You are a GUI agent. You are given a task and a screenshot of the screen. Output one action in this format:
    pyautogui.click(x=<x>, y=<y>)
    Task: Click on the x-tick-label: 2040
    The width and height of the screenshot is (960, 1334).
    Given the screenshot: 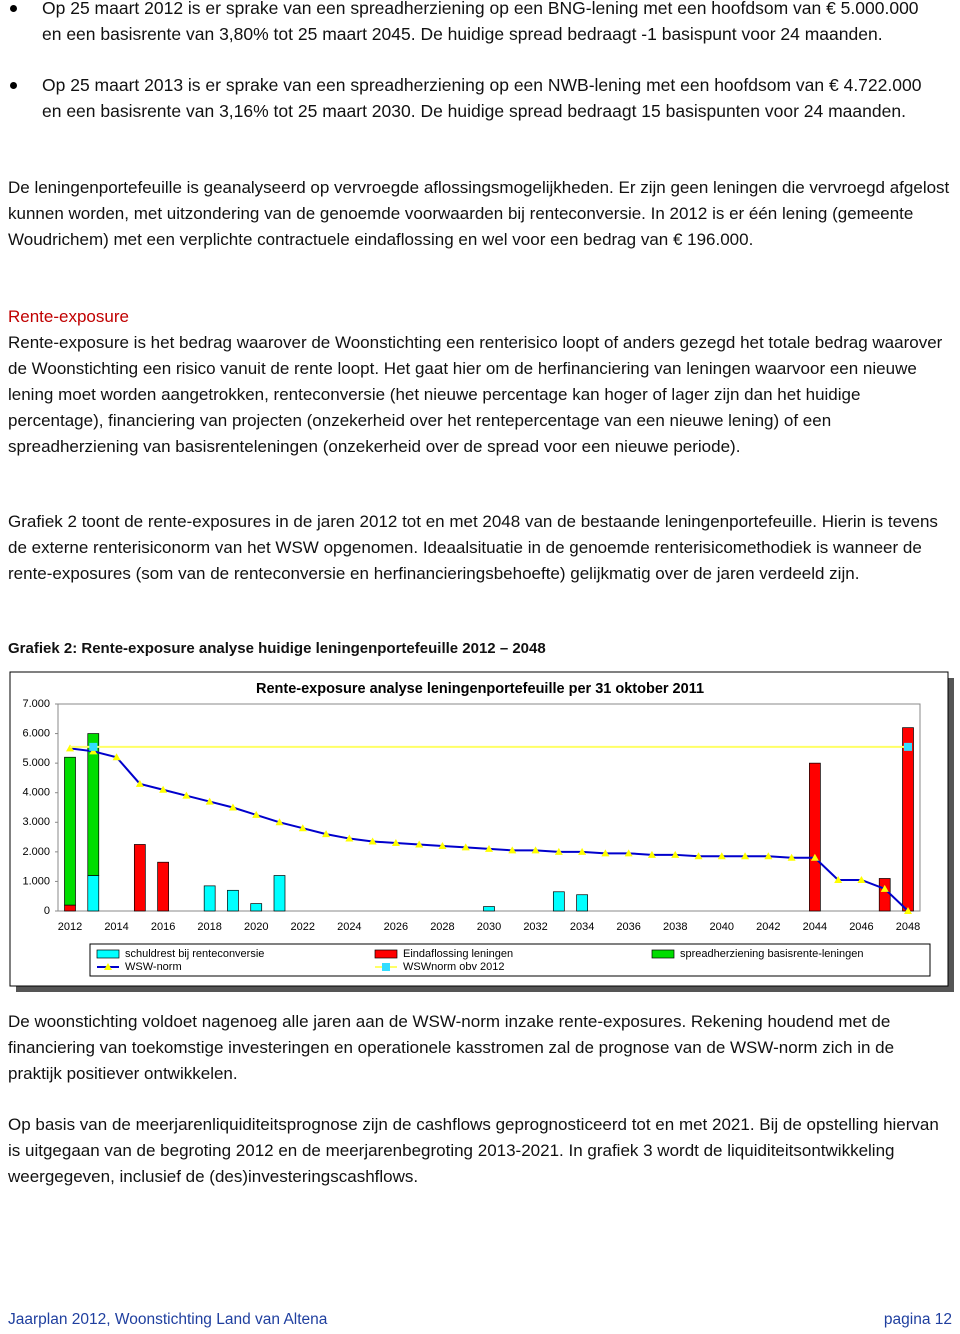 What is the action you would take?
    pyautogui.click(x=722, y=927)
    